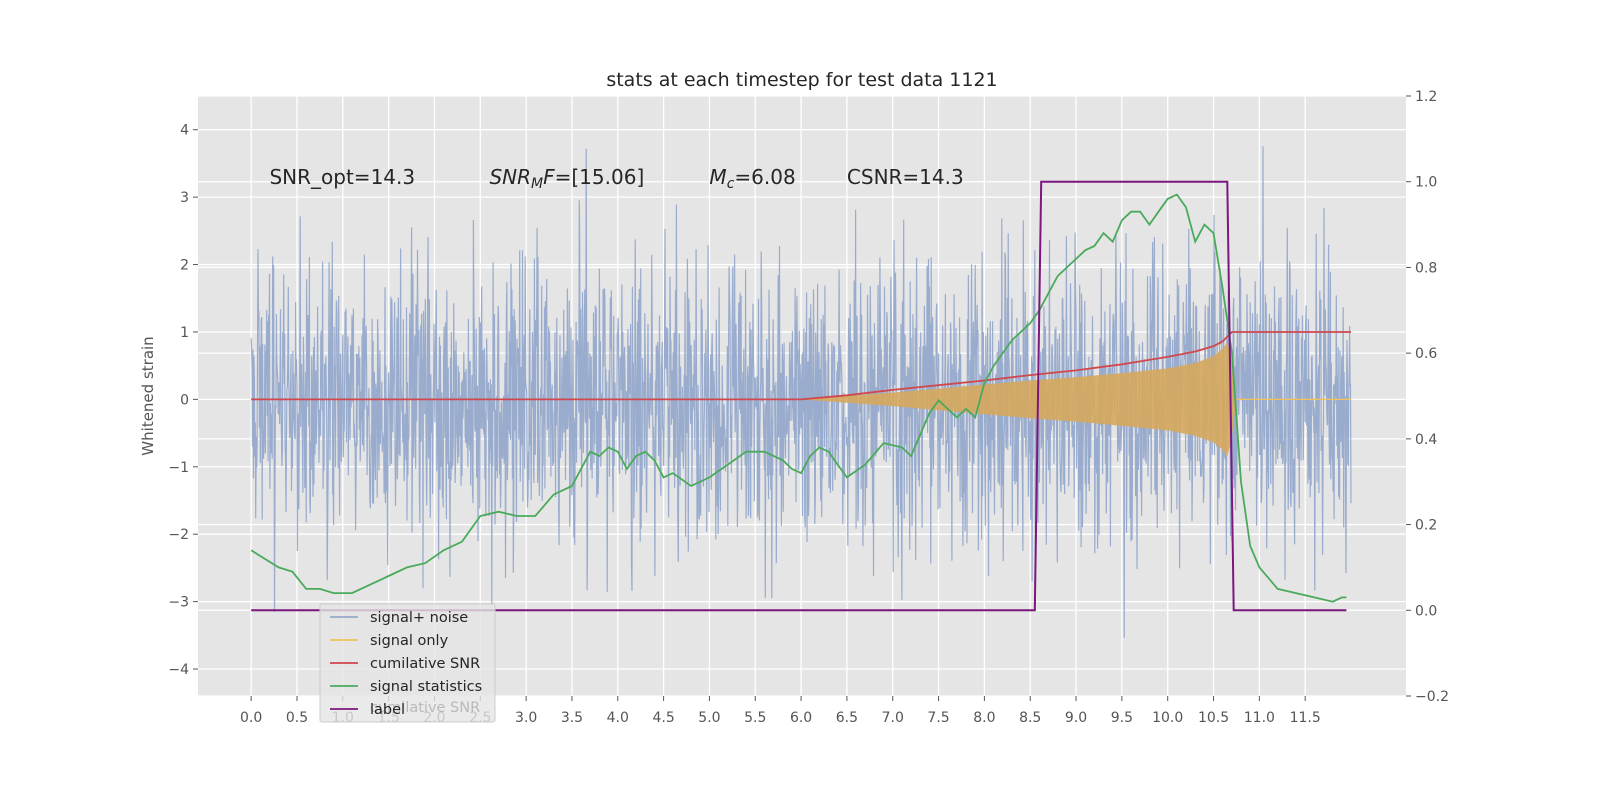 The height and width of the screenshot is (804, 1600). I want to click on legend-overlap-text: cumilative SNR, so click(425, 708).